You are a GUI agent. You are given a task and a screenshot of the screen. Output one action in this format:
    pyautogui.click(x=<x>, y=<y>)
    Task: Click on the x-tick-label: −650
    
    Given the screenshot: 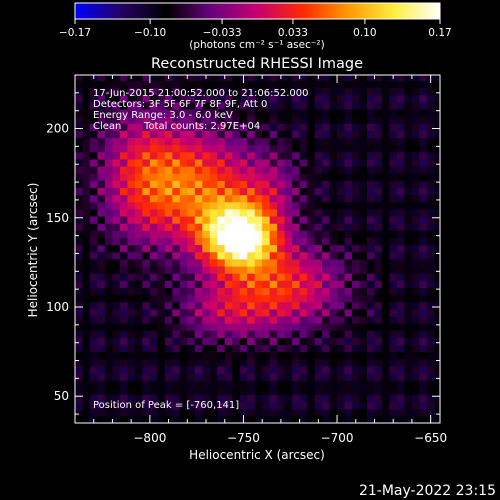 What is the action you would take?
    pyautogui.click(x=430, y=438)
    